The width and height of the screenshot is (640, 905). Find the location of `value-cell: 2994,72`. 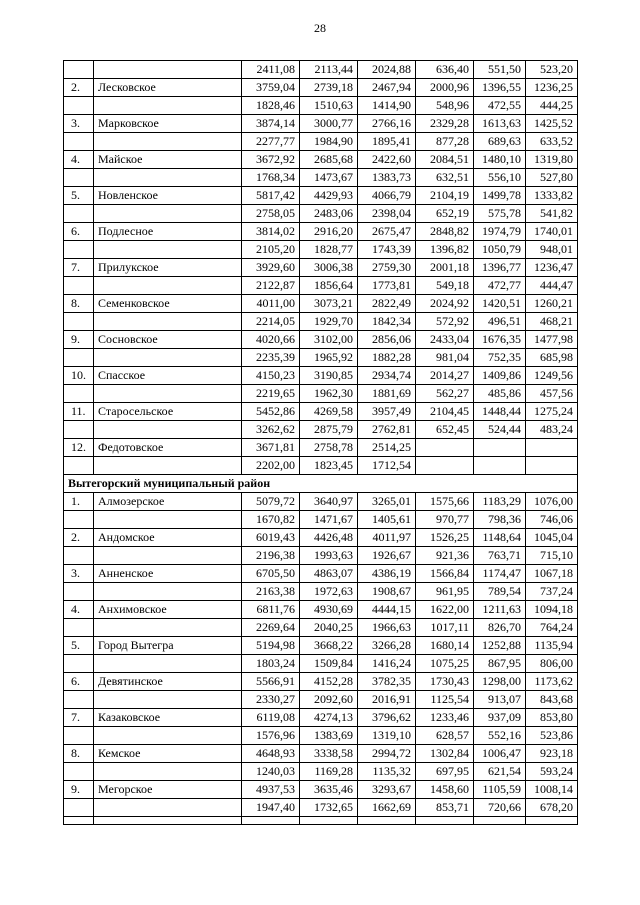

value-cell: 2994,72 is located at coordinates (386, 753).